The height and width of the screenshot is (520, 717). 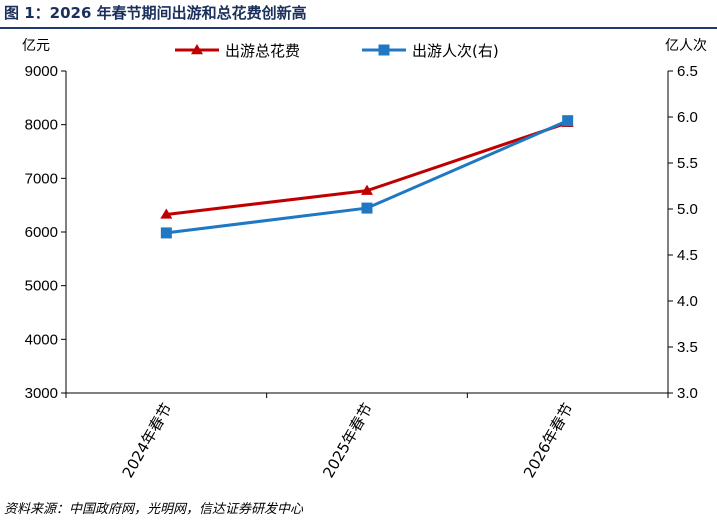 I want to click on right-tick-label: 5.5, so click(x=687, y=163).